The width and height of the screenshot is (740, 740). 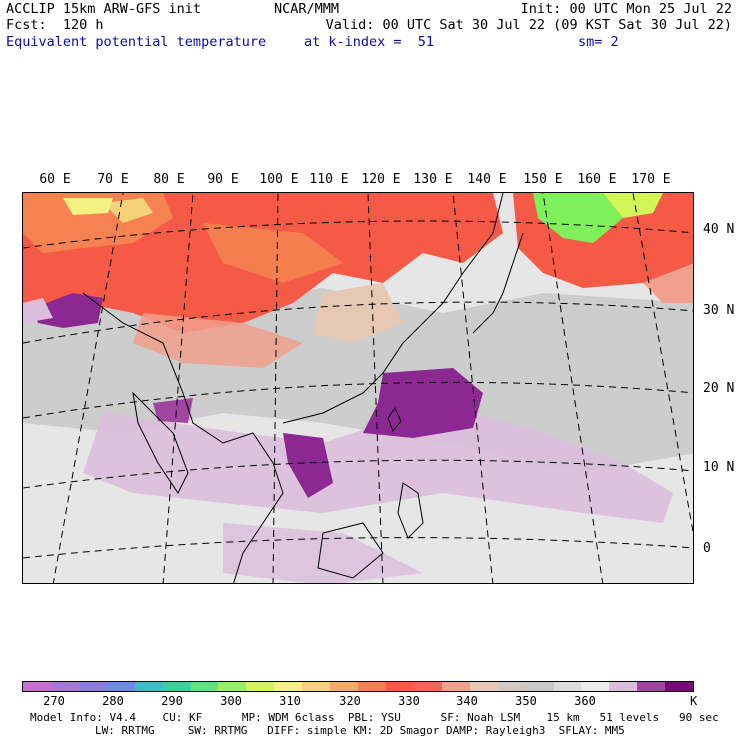 I want to click on longitude-label: 120 E, so click(x=381, y=179).